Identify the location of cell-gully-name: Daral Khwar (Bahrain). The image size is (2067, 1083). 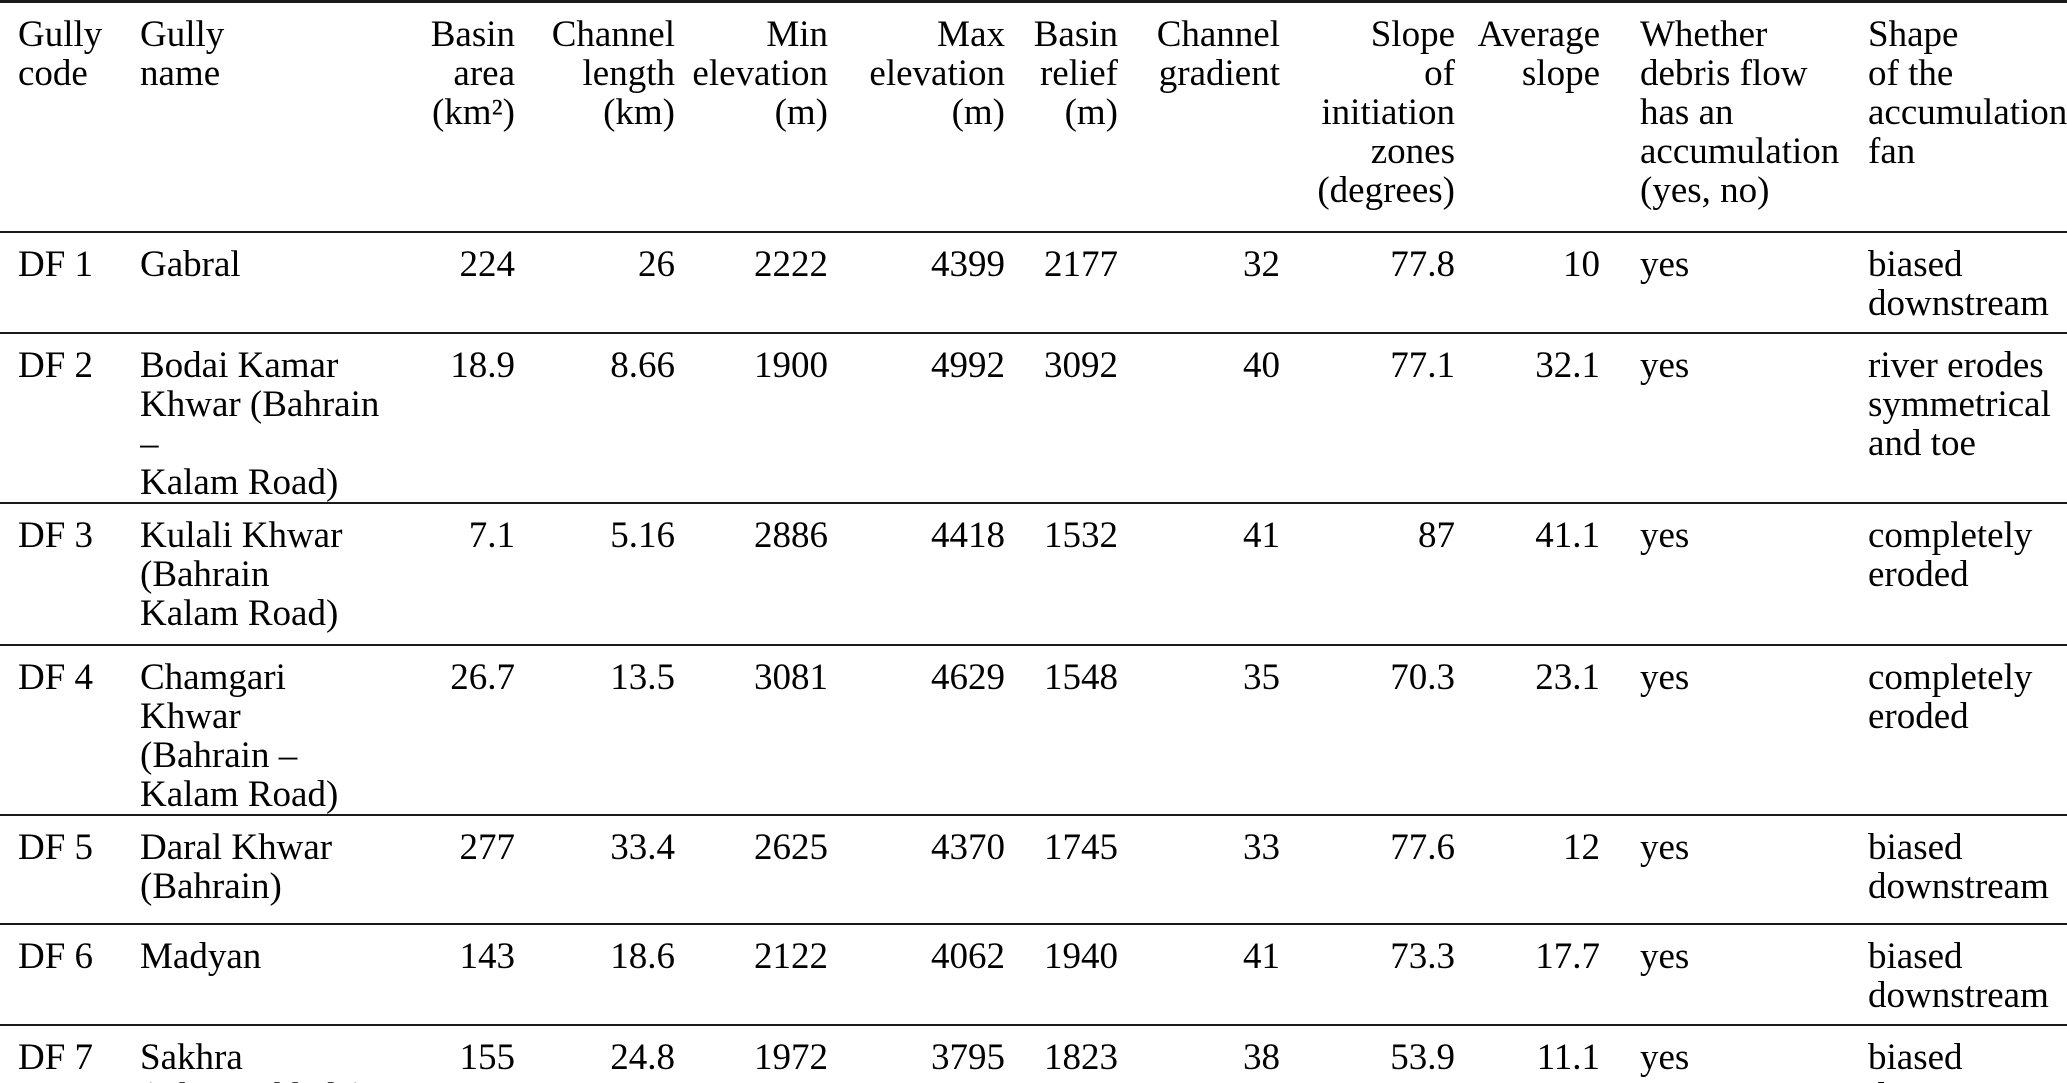
(265, 869).